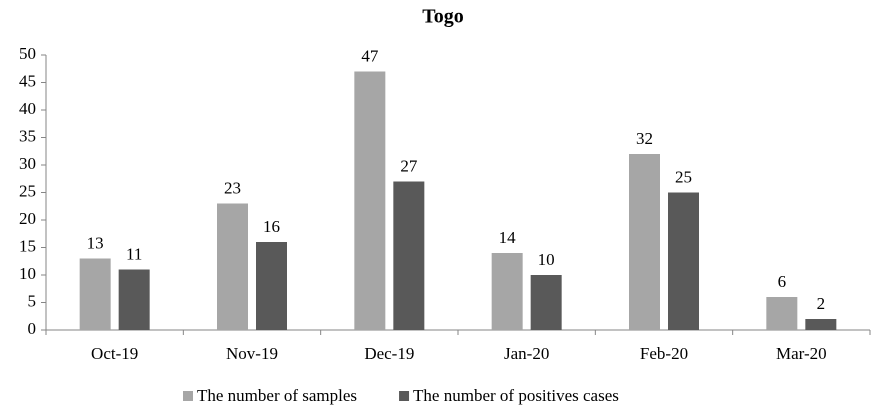 Image resolution: width=873 pixels, height=412 pixels. I want to click on legend-label: The number of samples, so click(277, 395).